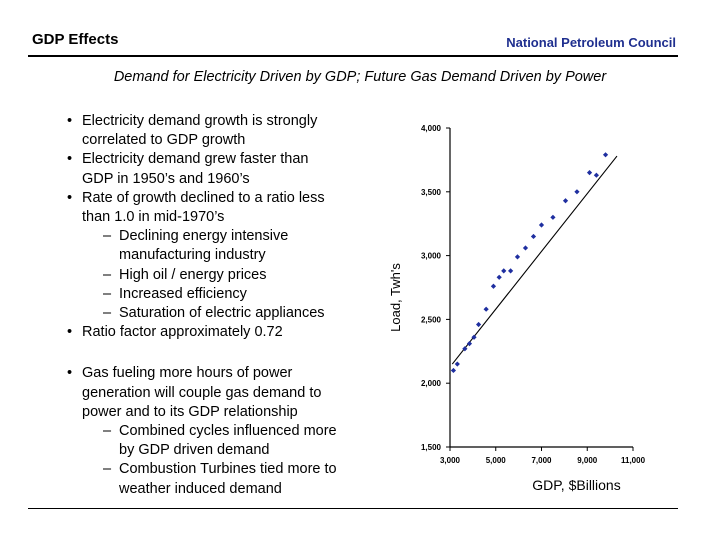  Describe the element at coordinates (431, 383) in the screenshot. I see `y-tick-label: 2,000` at that location.